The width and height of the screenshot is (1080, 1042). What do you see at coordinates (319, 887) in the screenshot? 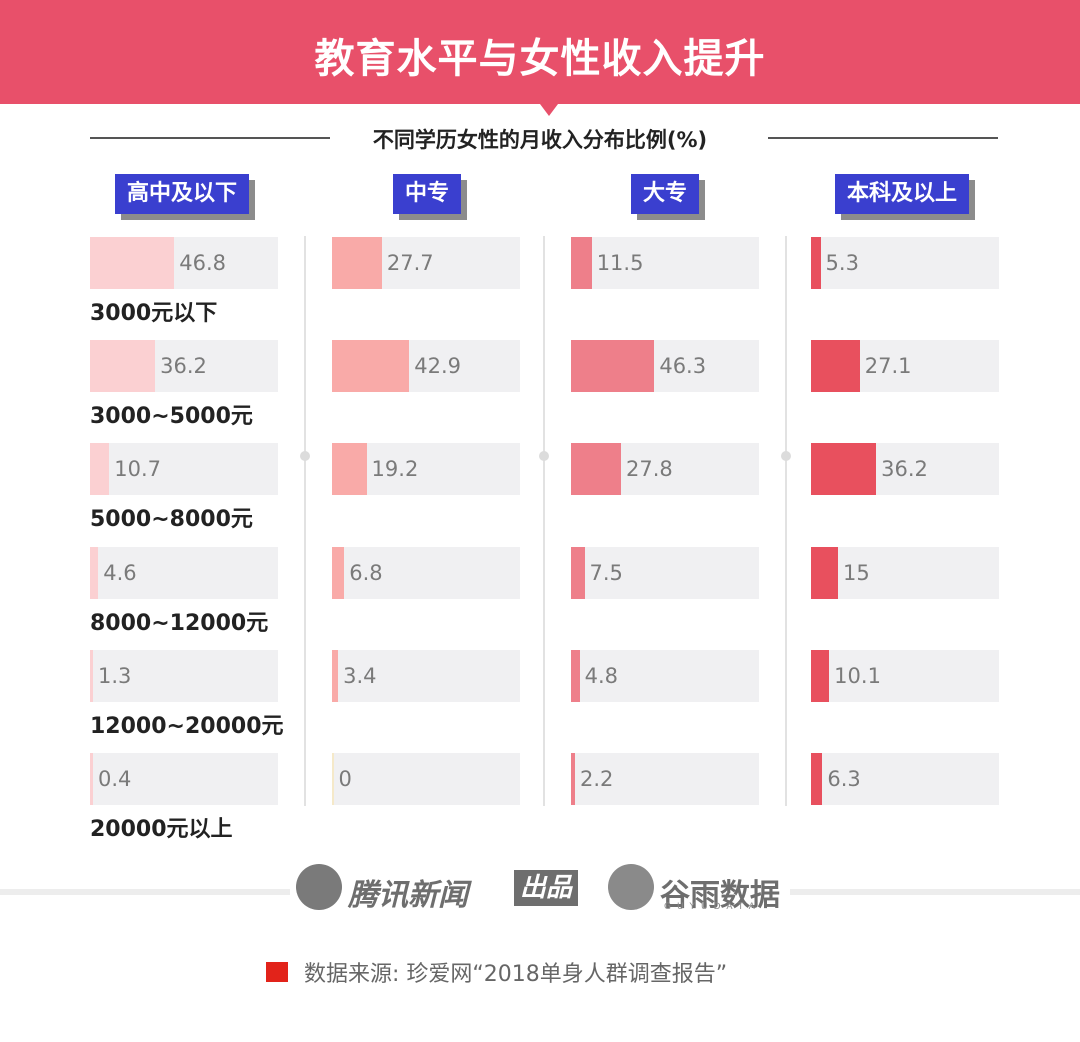
I see `tencent-news-logo-icon` at bounding box center [319, 887].